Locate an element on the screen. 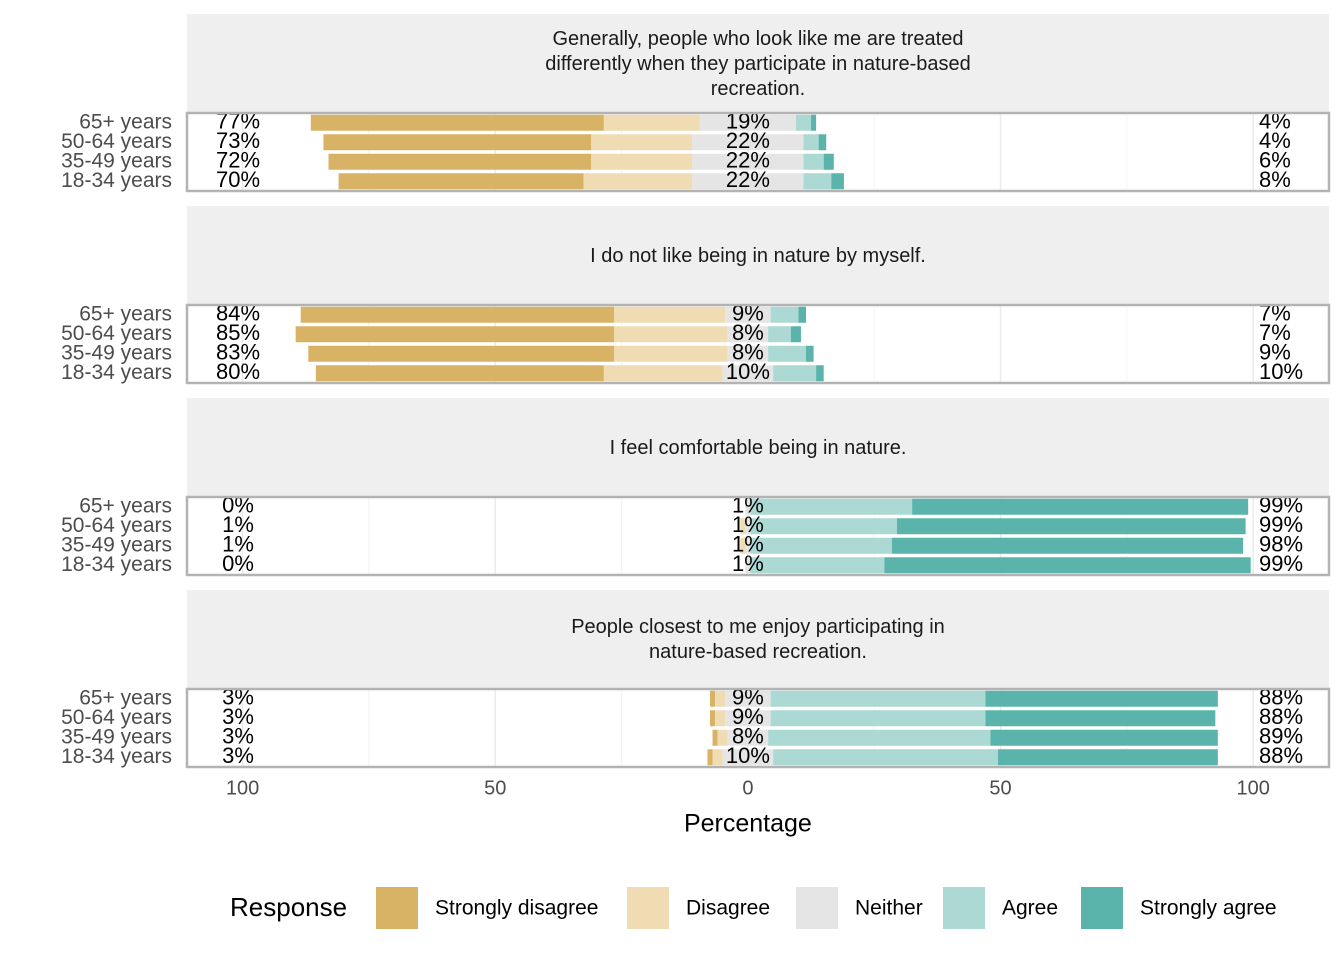 This screenshot has height=960, width=1344. low-label: 70% is located at coordinates (238, 179).